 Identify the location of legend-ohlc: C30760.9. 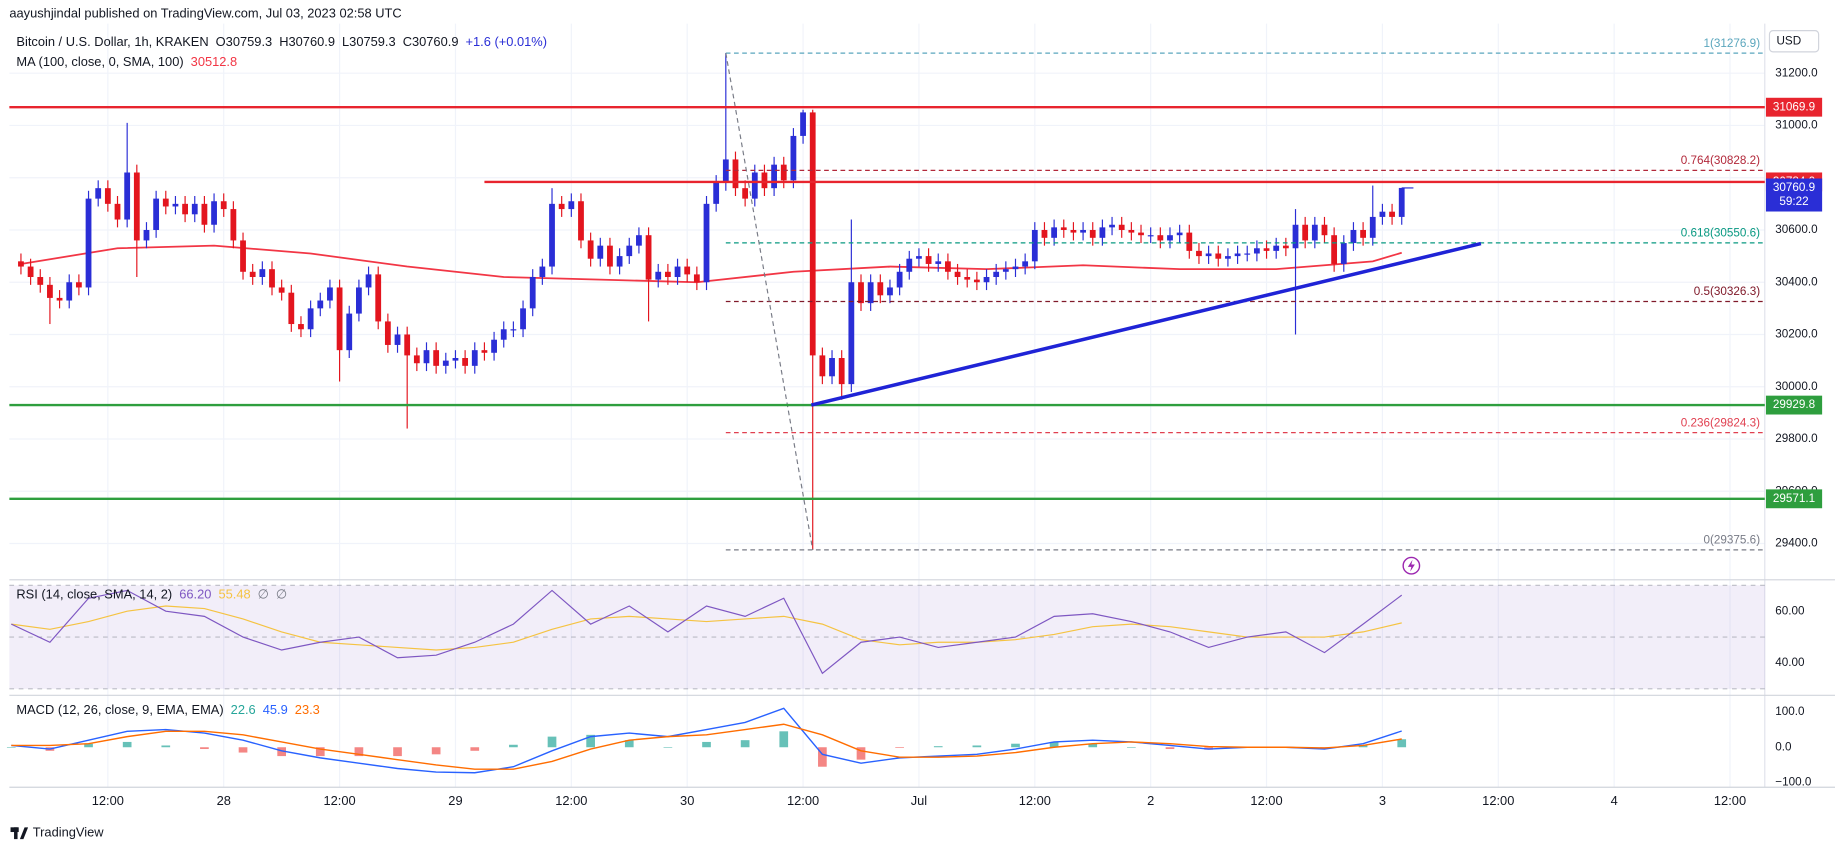
(431, 41).